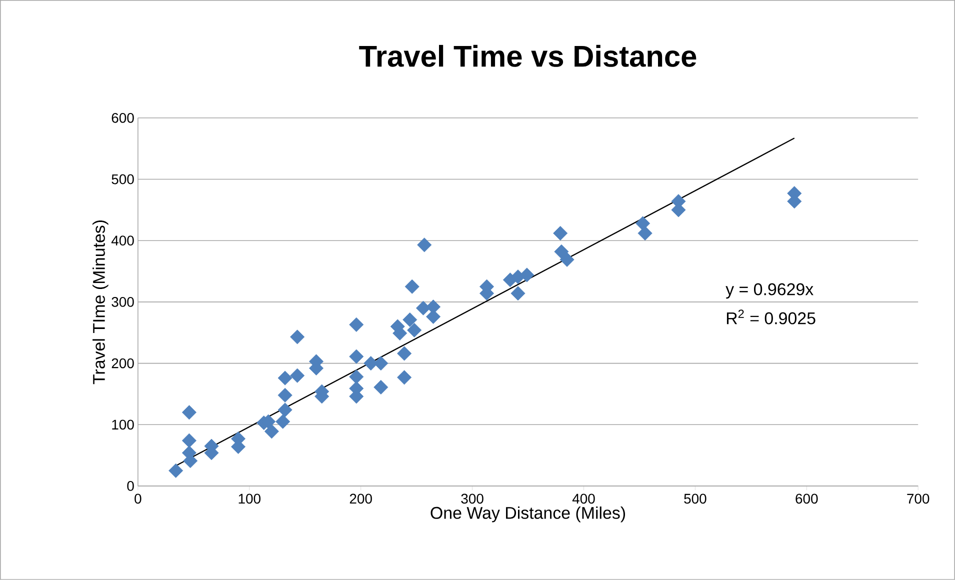  What do you see at coordinates (527, 514) in the screenshot?
I see `x-axis-title: One Way Distance (Miles)` at bounding box center [527, 514].